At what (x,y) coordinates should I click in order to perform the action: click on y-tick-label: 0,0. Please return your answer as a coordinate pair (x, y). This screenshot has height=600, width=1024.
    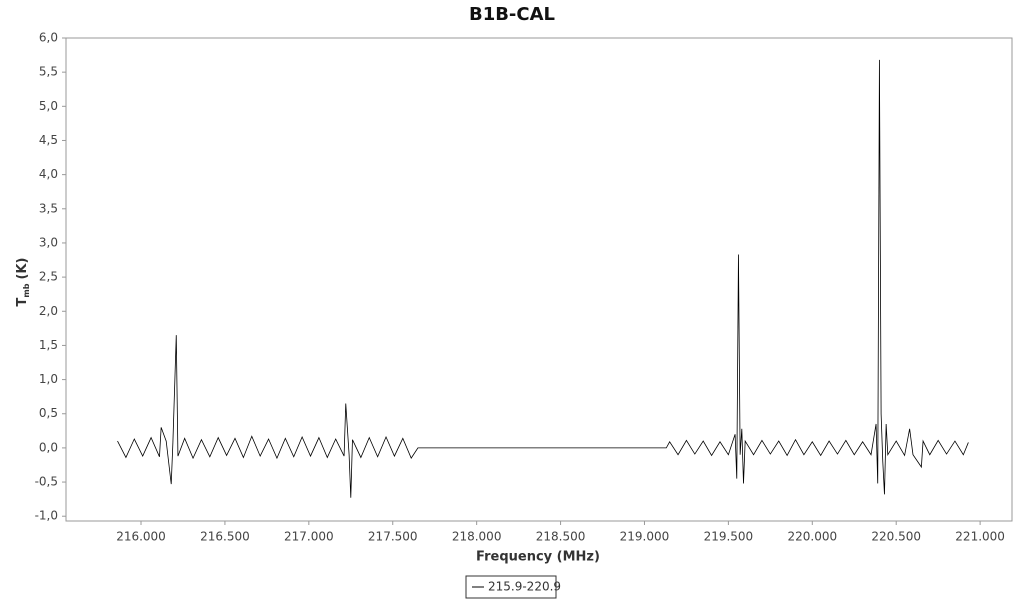
    Looking at the image, I should click on (48, 447).